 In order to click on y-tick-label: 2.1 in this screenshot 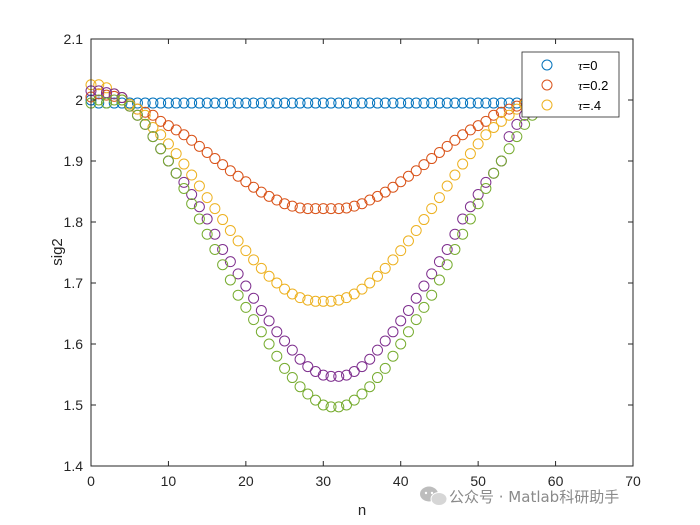, I will do `click(74, 39)`.